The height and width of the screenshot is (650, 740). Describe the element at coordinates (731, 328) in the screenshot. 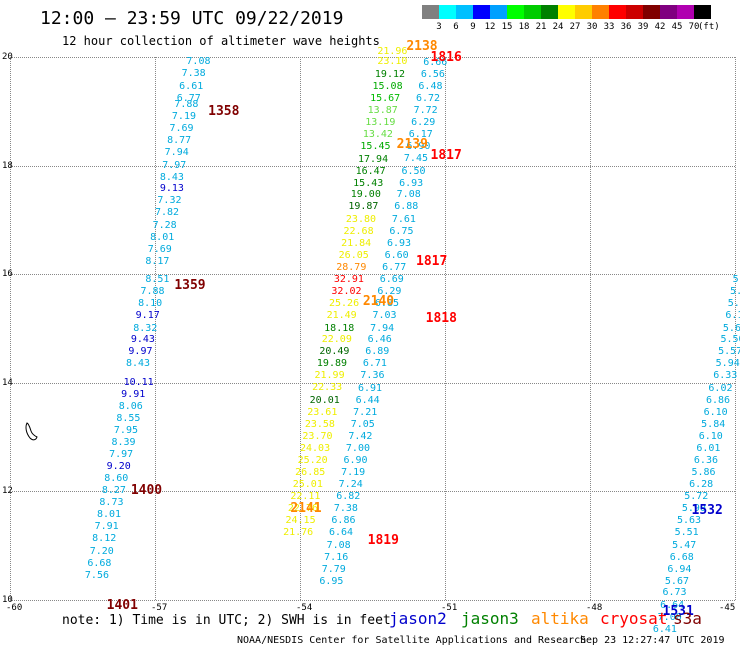

I see `wave-height-value: 5.62` at that location.